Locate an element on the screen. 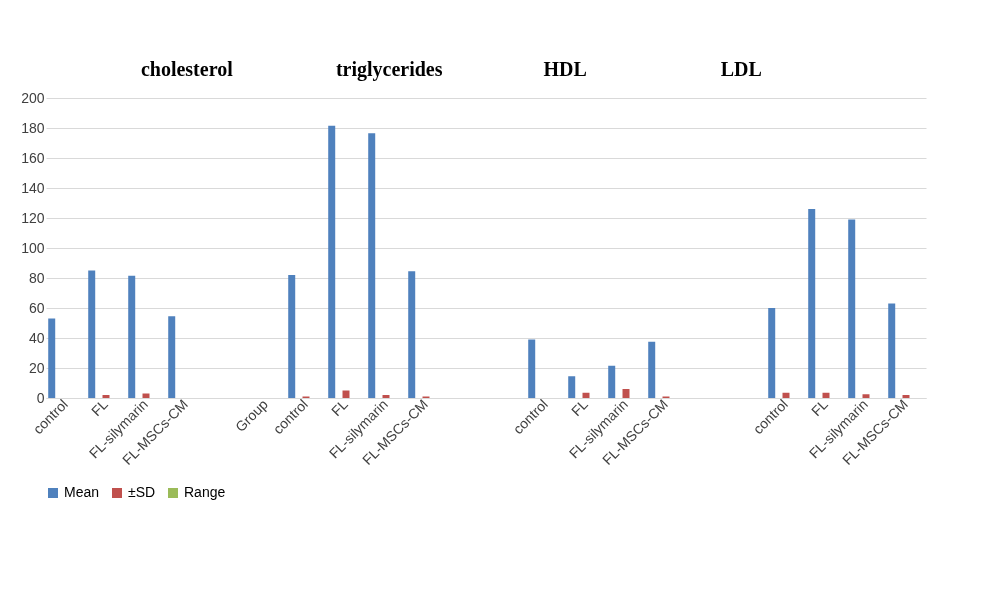  y-tick-label: 120 is located at coordinates (33, 217).